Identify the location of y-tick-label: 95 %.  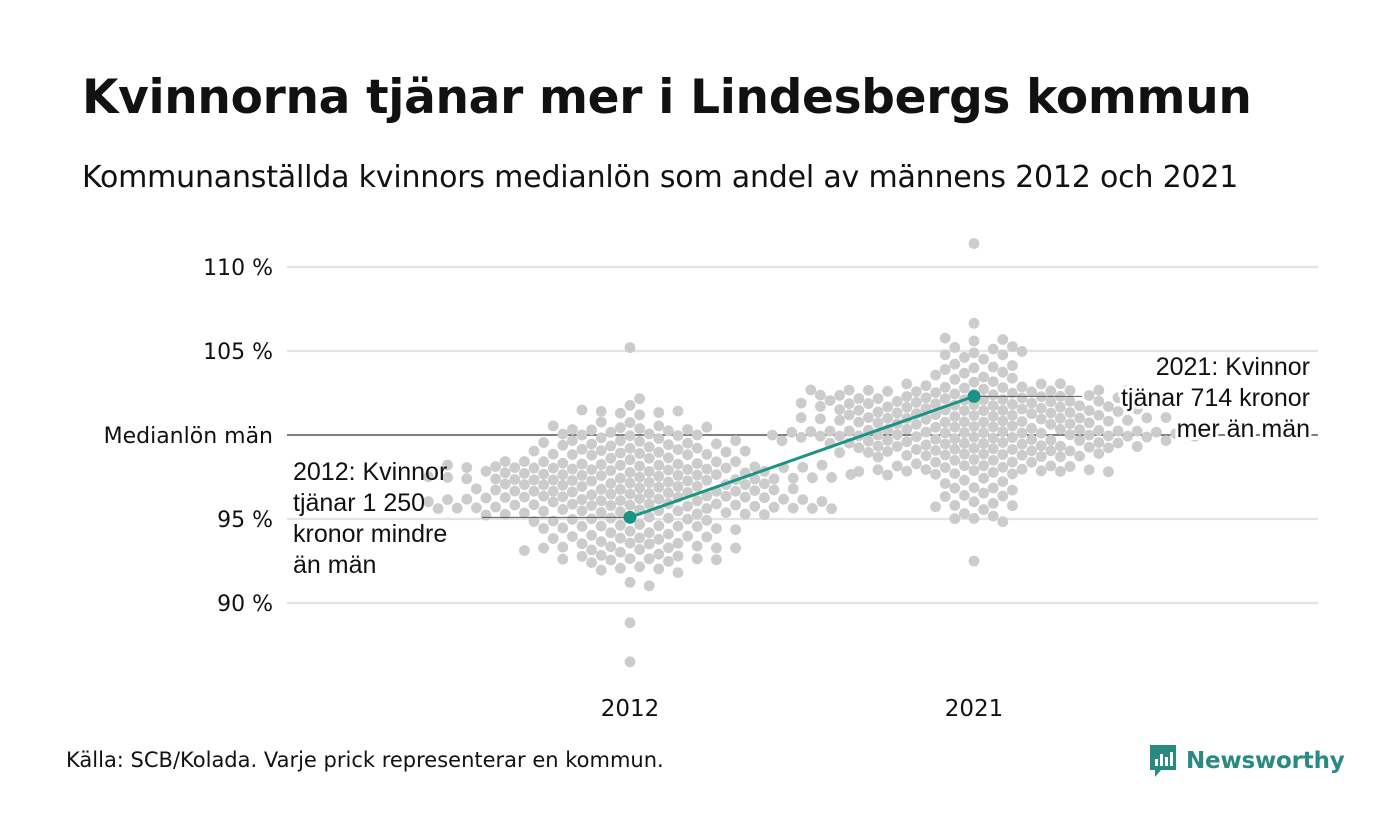
(245, 520).